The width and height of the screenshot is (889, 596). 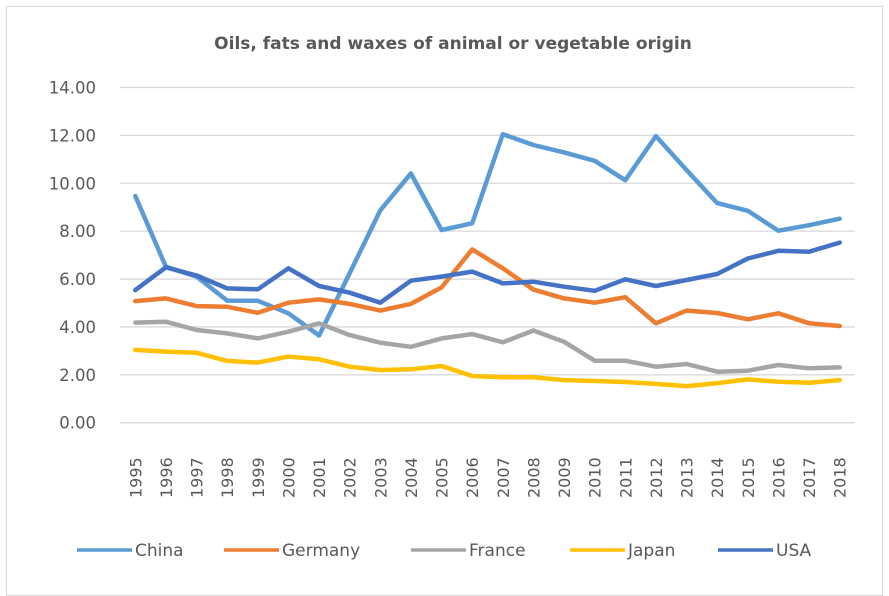 What do you see at coordinates (840, 477) in the screenshot?
I see `x-tick-label: 2018` at bounding box center [840, 477].